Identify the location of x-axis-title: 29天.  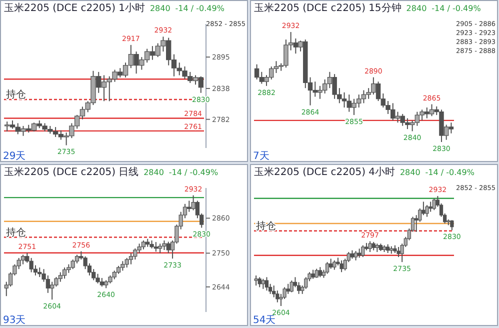
(14, 156).